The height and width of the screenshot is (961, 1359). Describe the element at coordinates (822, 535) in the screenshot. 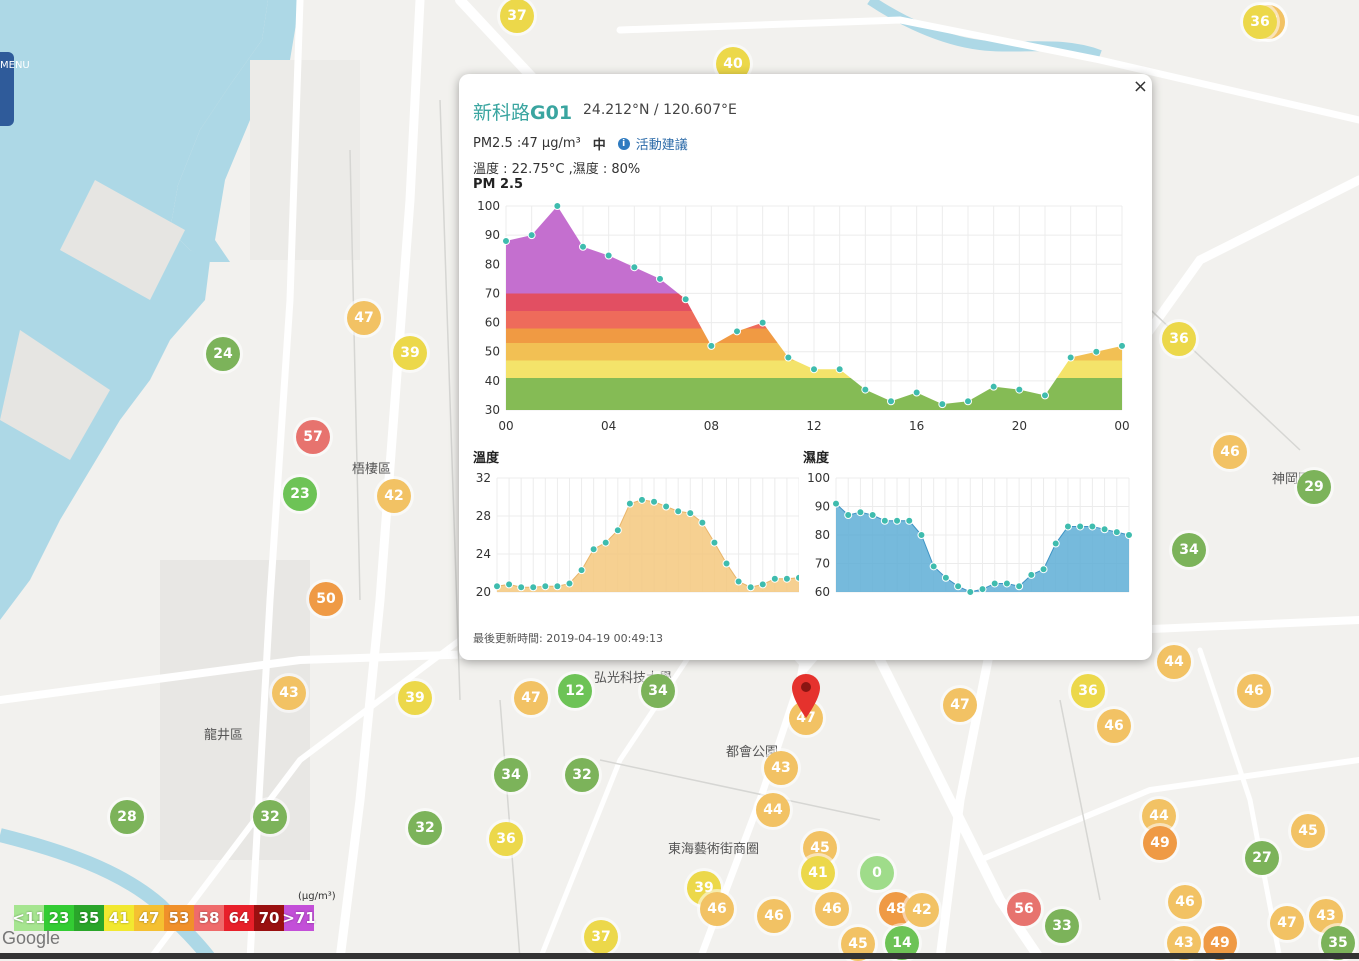

I see `y-tick-label: 80` at that location.